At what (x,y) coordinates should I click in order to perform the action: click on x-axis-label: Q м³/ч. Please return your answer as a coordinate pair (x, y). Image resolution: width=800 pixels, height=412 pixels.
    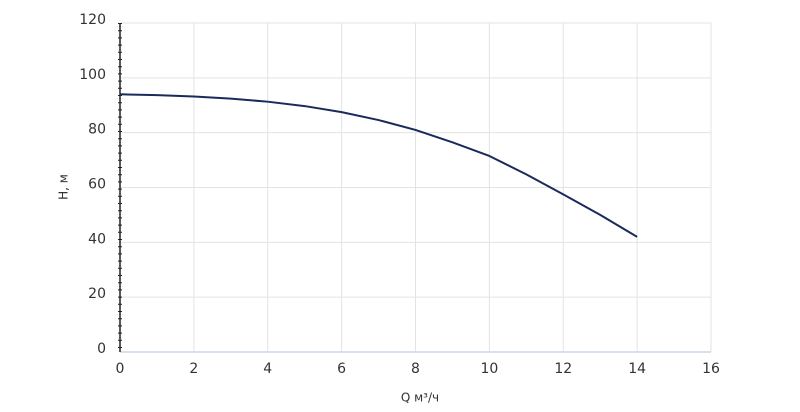
    Looking at the image, I should click on (420, 398).